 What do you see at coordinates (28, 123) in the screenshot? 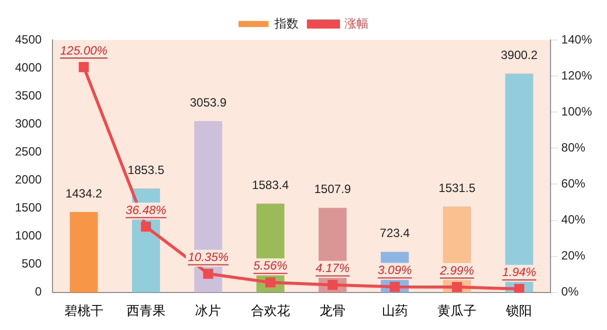
I see `y-tick-label: 3000` at bounding box center [28, 123].